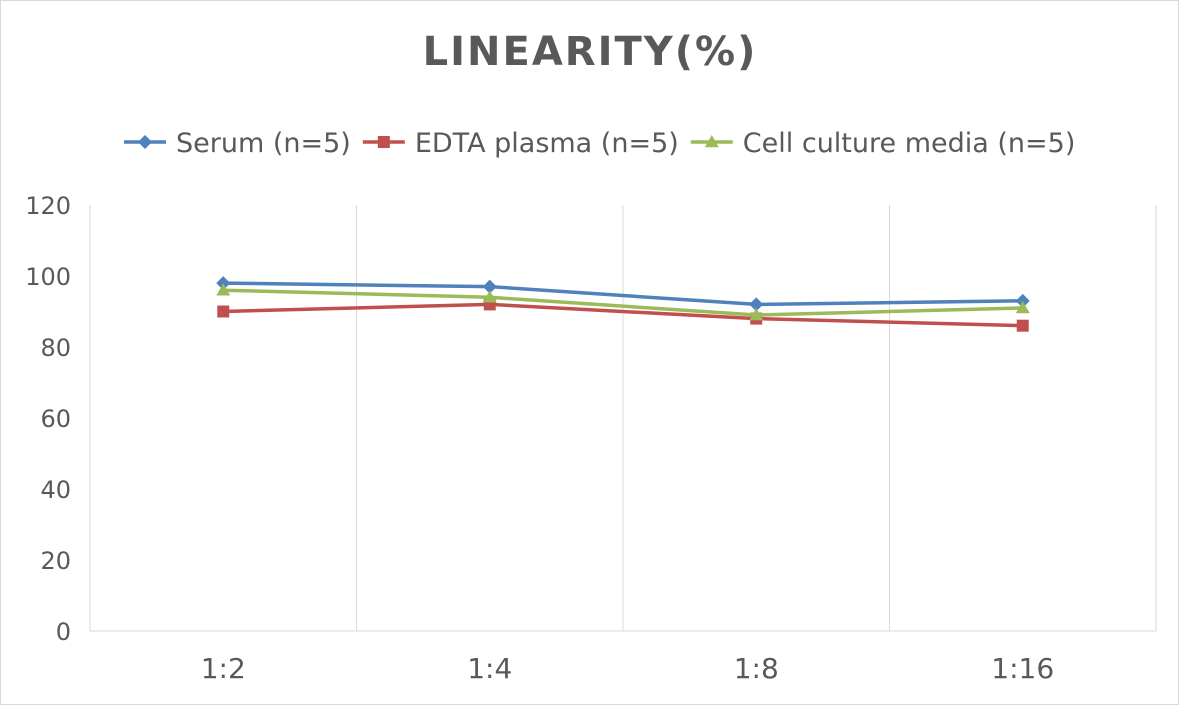 This screenshot has height=709, width=1179. I want to click on series-group, so click(623, 304).